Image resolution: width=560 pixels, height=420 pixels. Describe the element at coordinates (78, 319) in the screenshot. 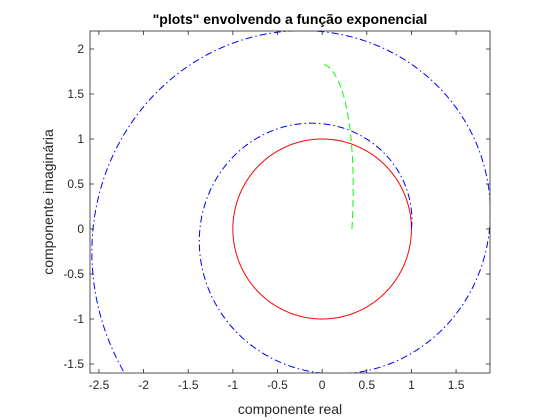

I see `y-tick-label: -1` at that location.